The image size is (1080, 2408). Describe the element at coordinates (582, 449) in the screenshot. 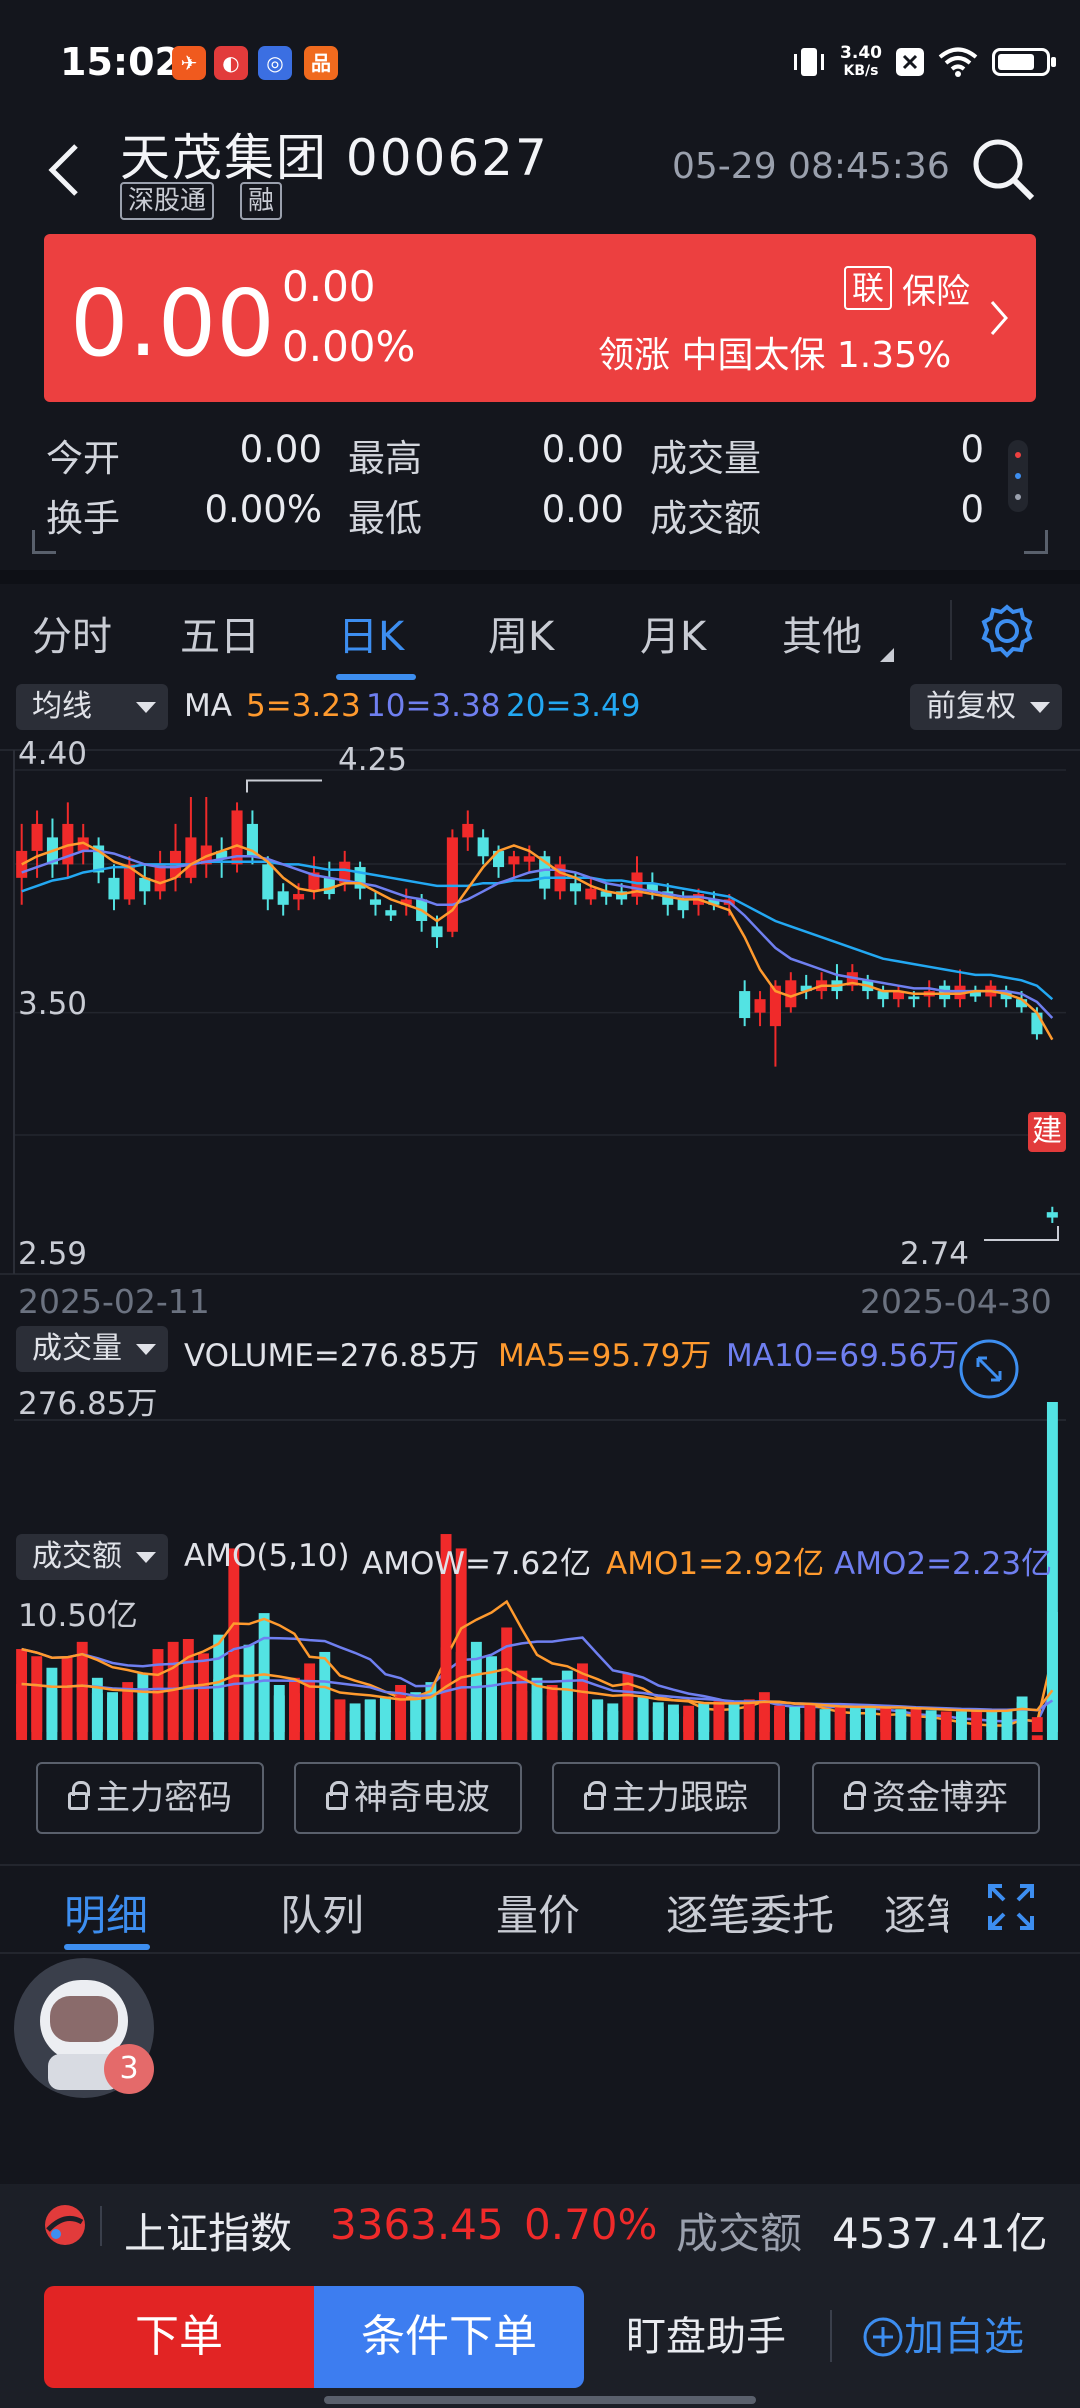

I see `stat-value-high: 0.00` at that location.